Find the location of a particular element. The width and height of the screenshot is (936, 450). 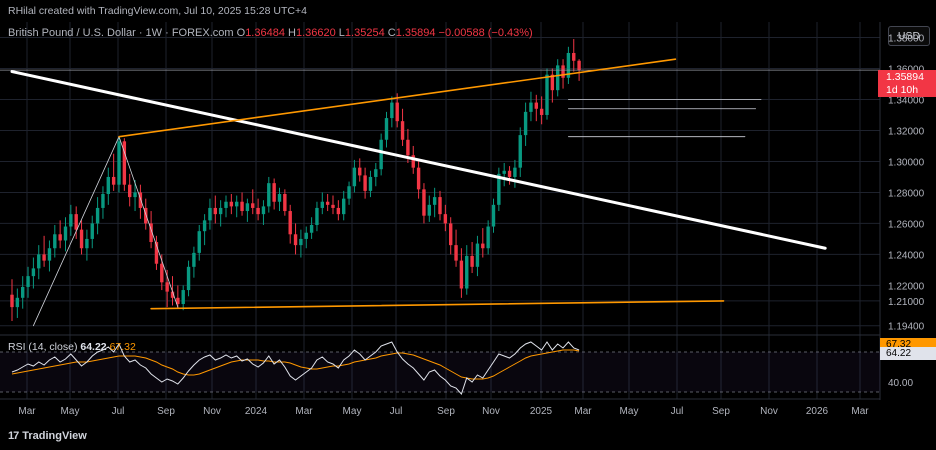

rsi-lines is located at coordinates (295, 368).